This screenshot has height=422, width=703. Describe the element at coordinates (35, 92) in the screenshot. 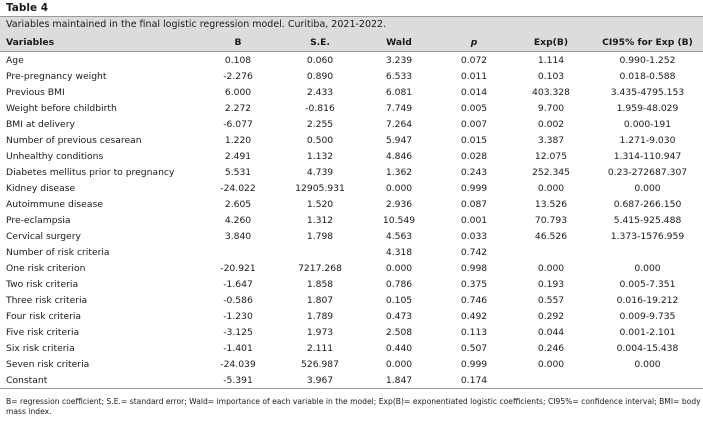

I see `cell-variable: Previous BMI` at that location.